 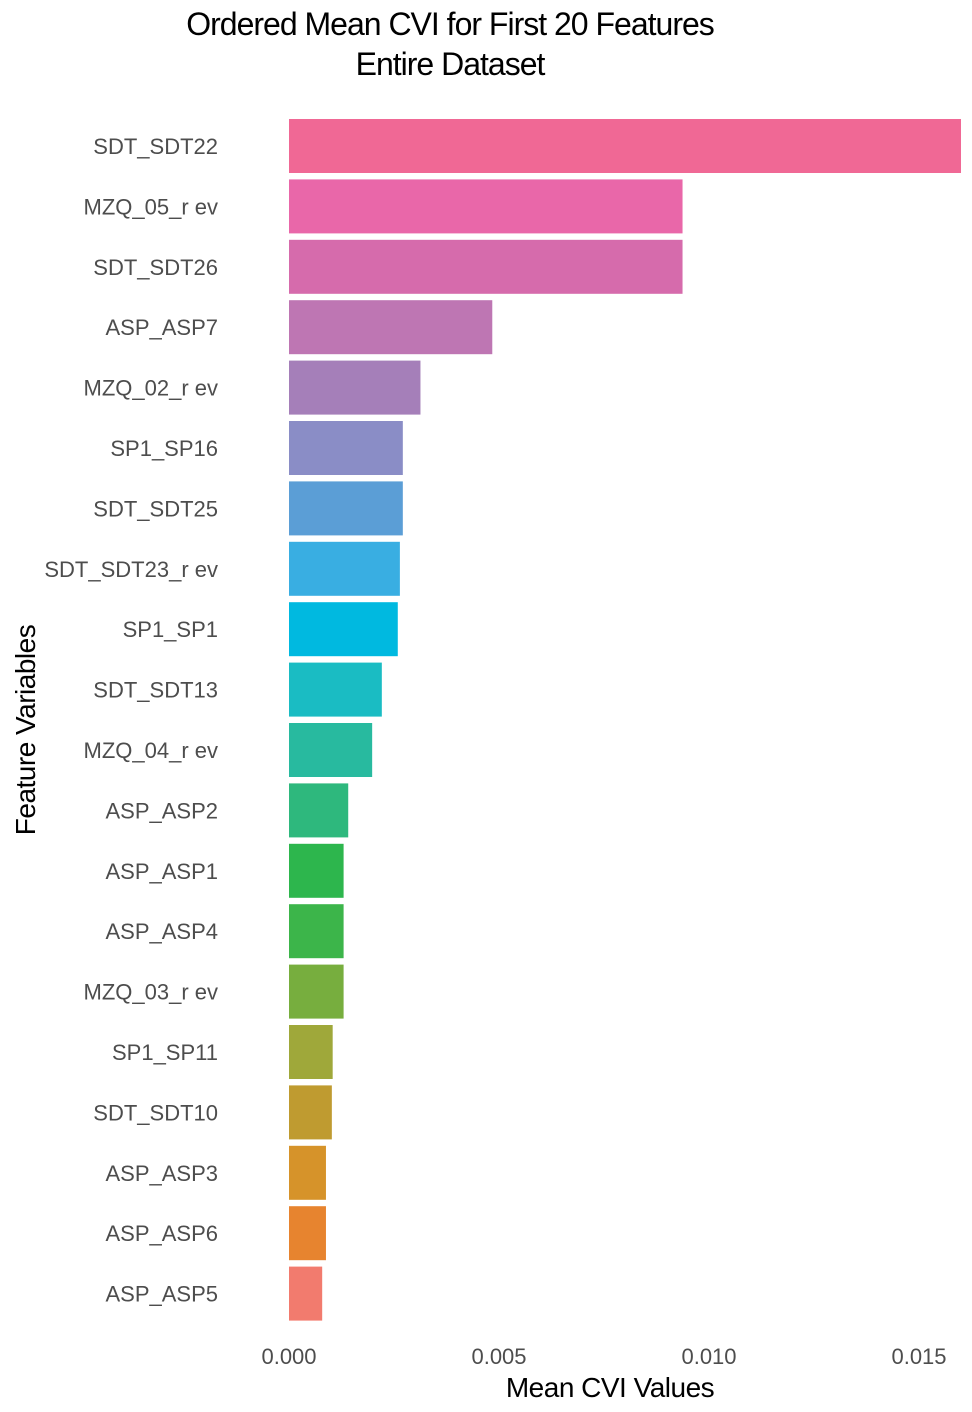 What do you see at coordinates (161, 327) in the screenshot?
I see `y-tick-label: ASP_ASP7` at bounding box center [161, 327].